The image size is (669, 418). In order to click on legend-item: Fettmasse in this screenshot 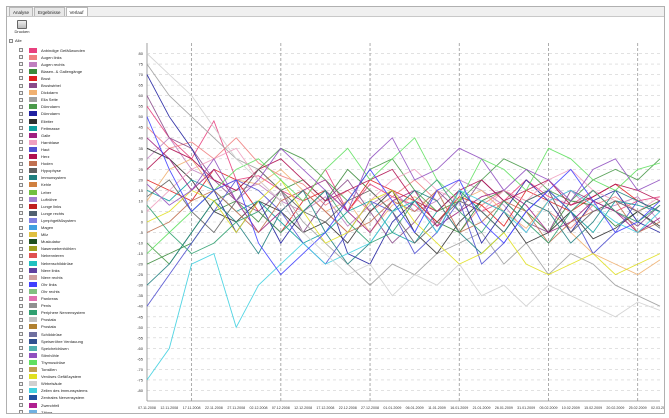, I will do `click(34, 128)`.